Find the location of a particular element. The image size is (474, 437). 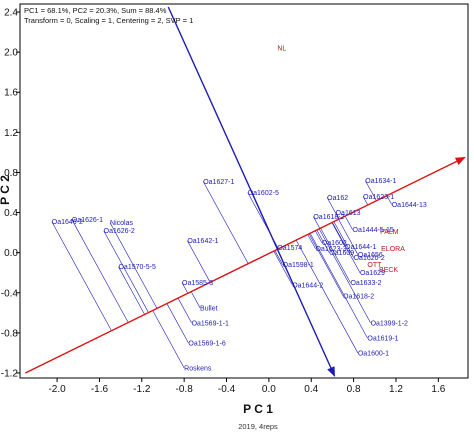

genotype-label: Oa1609 is located at coordinates (341, 253).